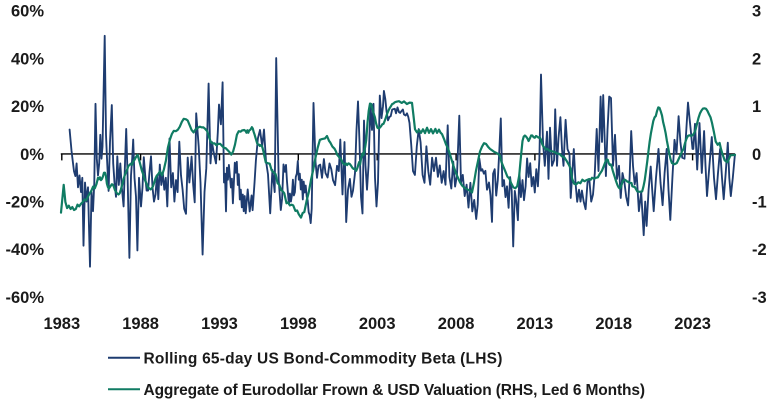 This screenshot has height=405, width=771. I want to click on svg-text: 1983, so click(61, 324).